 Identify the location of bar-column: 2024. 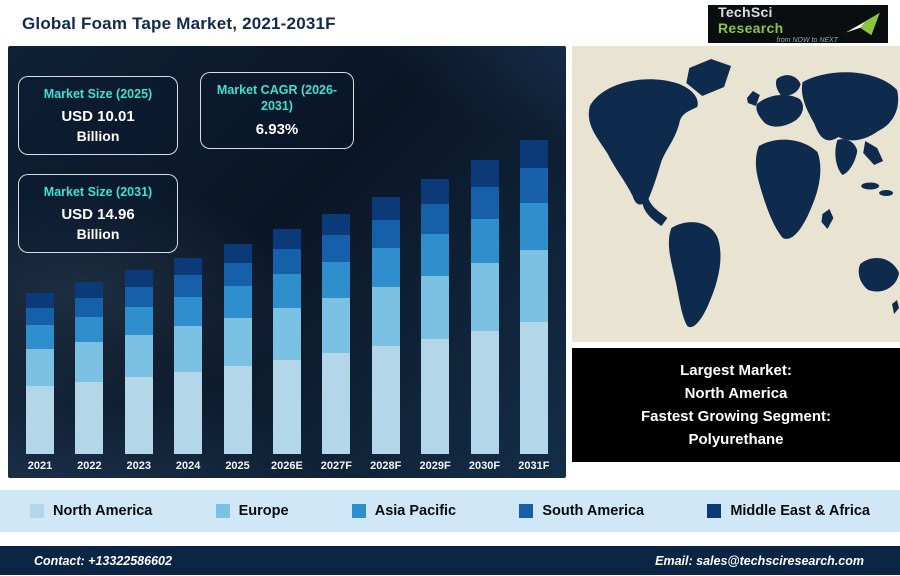
(188, 364).